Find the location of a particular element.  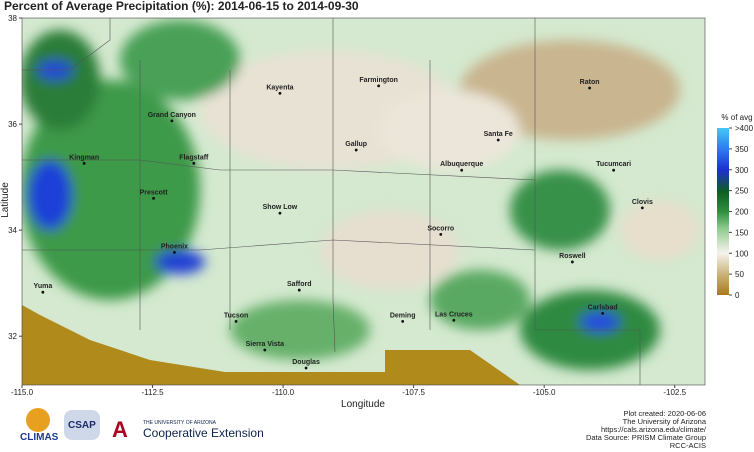

x-tick-label: -107.5 is located at coordinates (413, 392).